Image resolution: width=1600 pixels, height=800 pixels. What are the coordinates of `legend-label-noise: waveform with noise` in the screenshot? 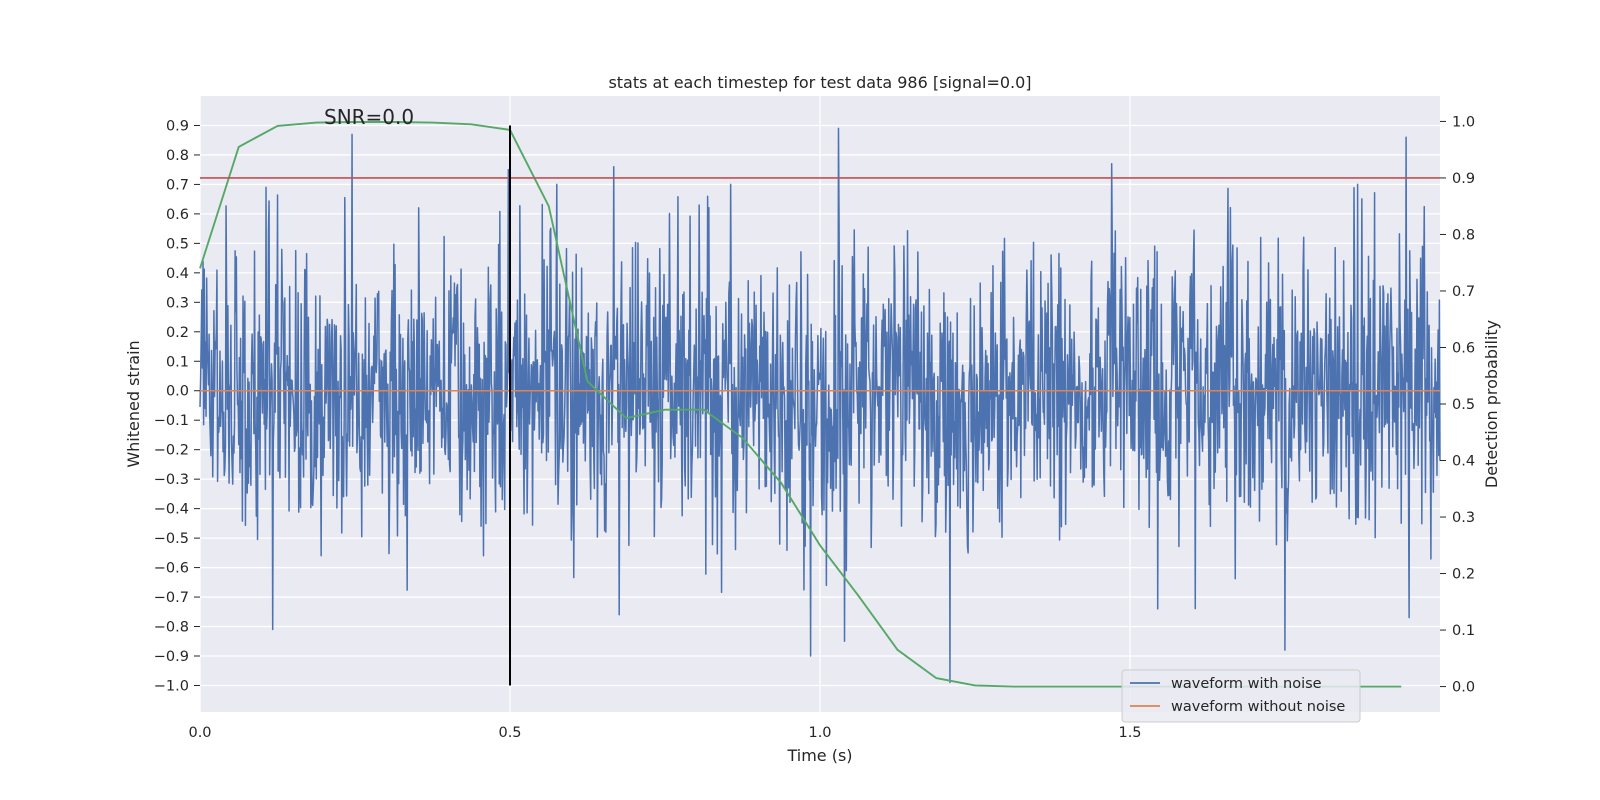 It's located at (1246, 684).